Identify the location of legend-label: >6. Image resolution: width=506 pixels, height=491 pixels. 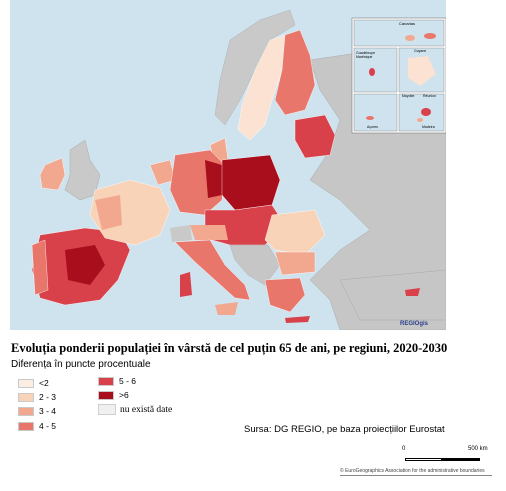
(124, 395).